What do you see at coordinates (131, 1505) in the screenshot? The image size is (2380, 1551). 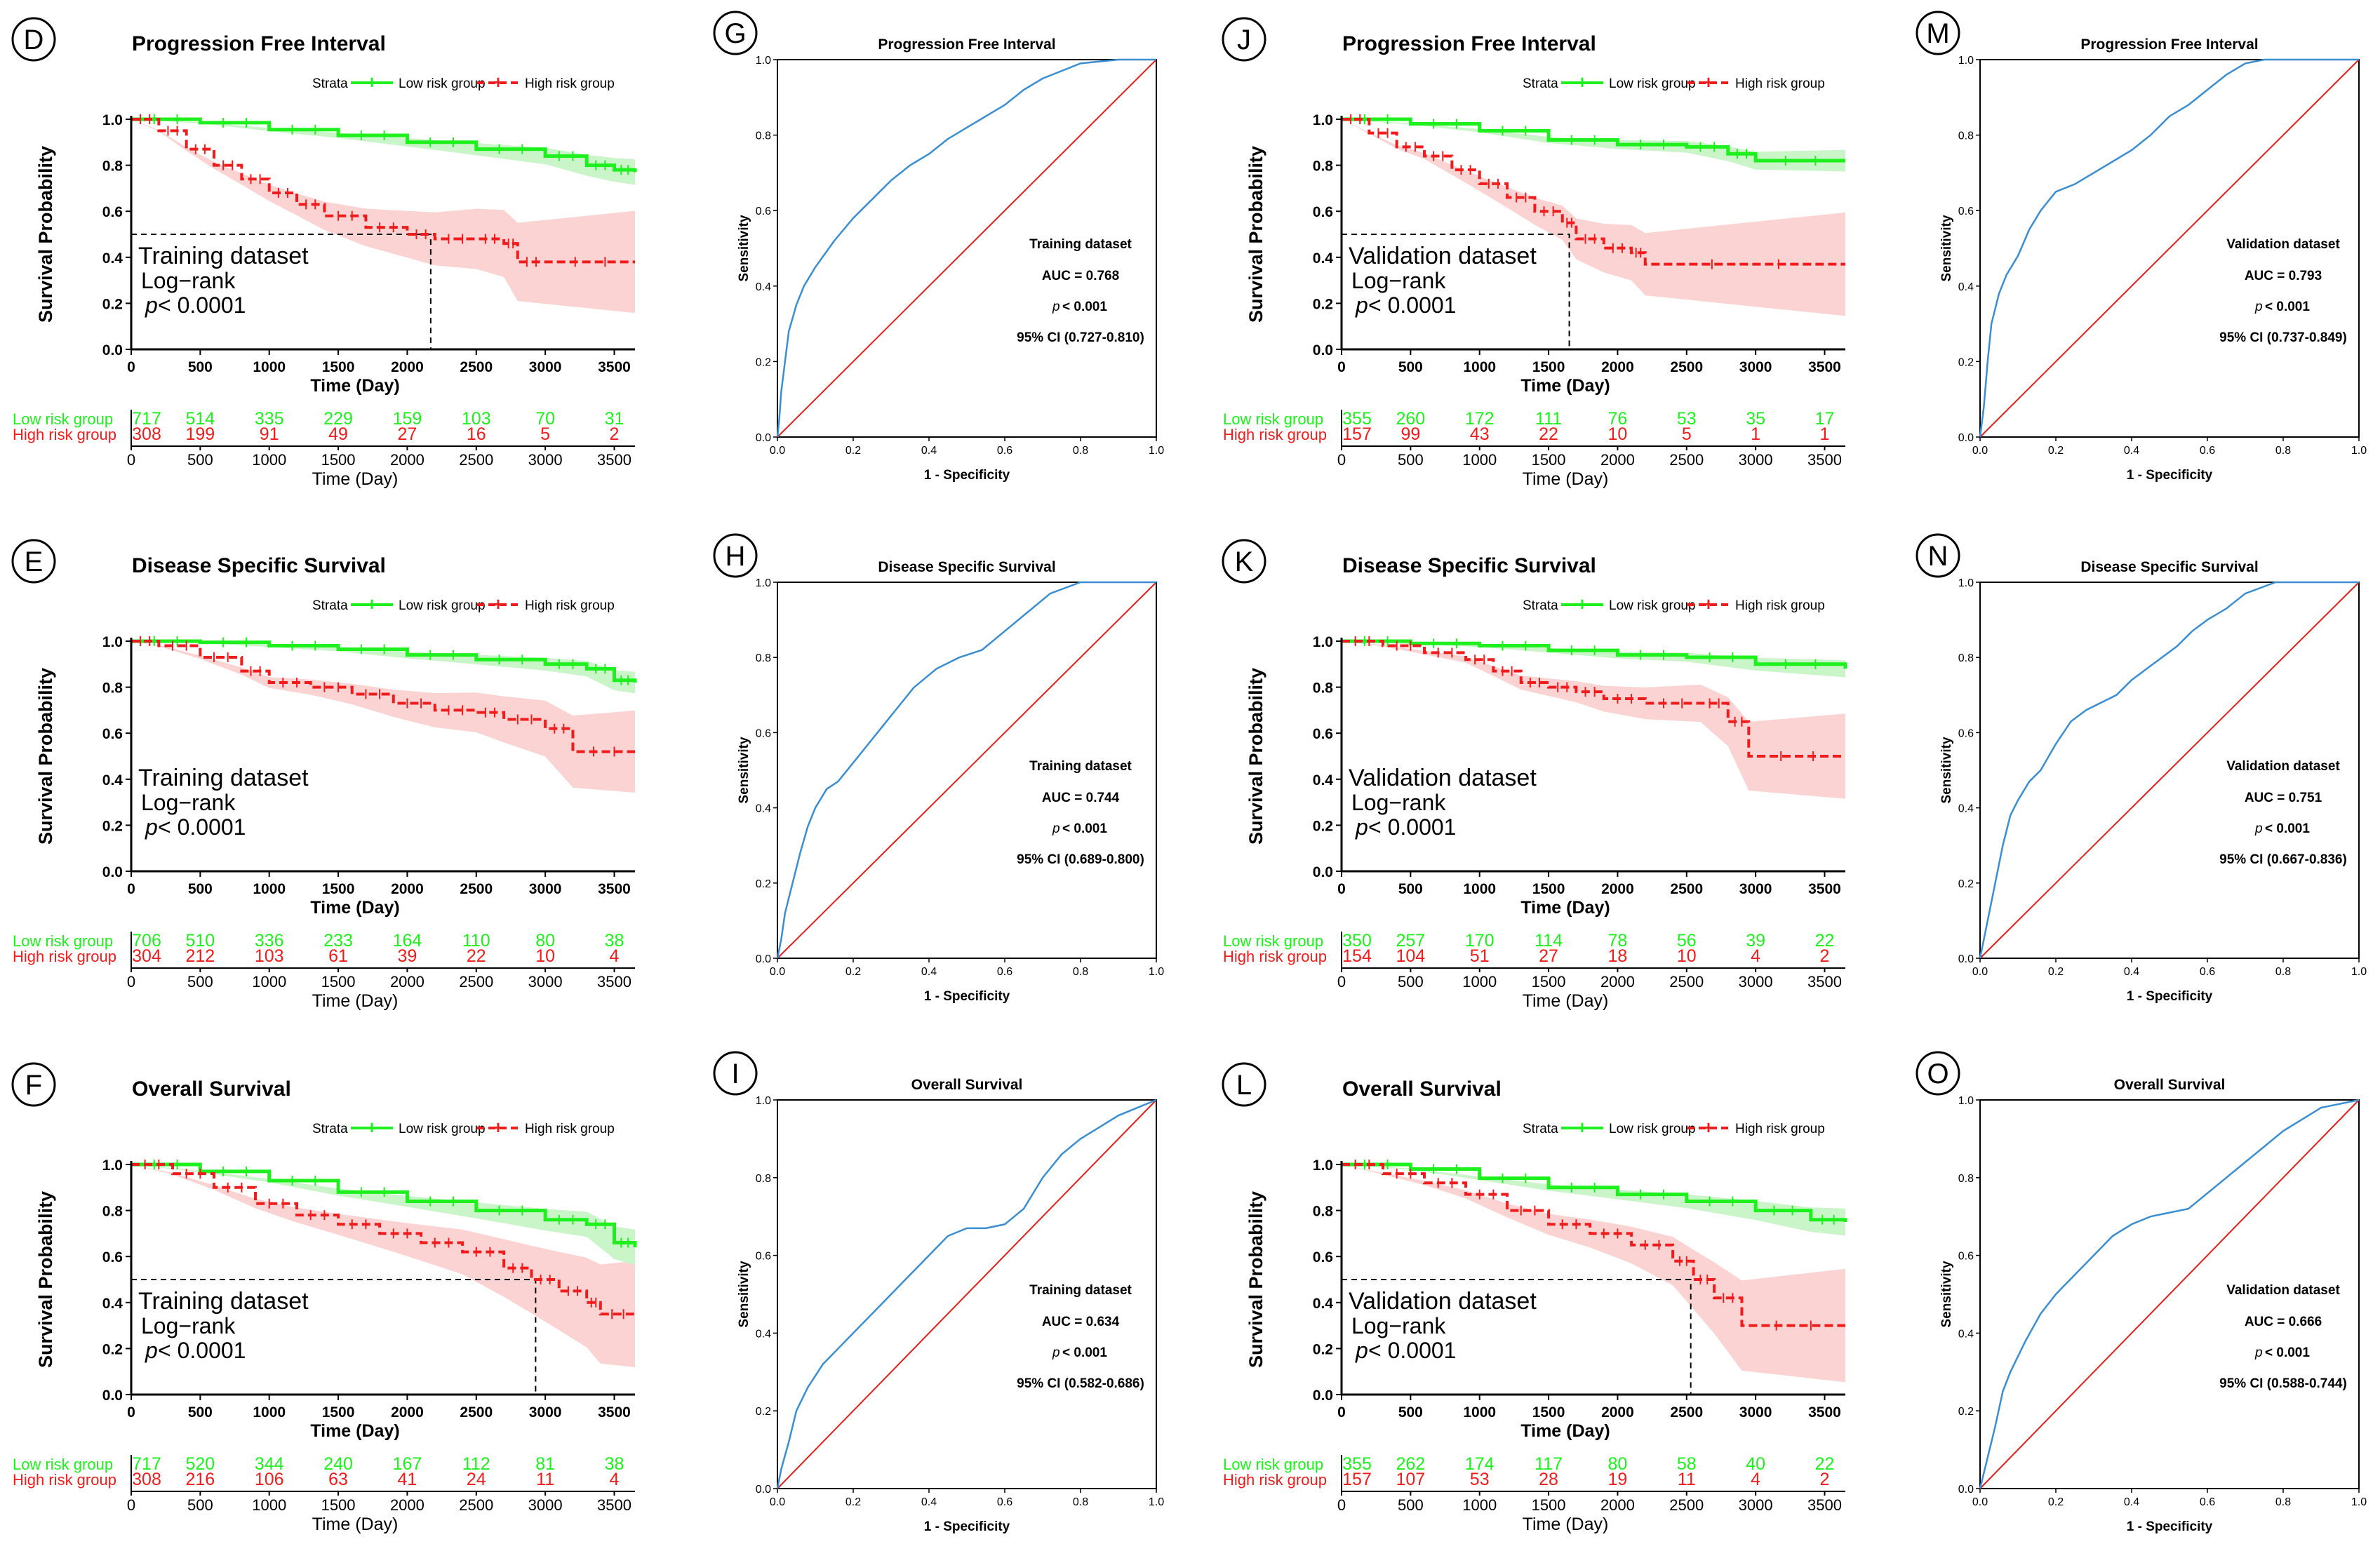 I see `risk-xtick-label: 0` at bounding box center [131, 1505].